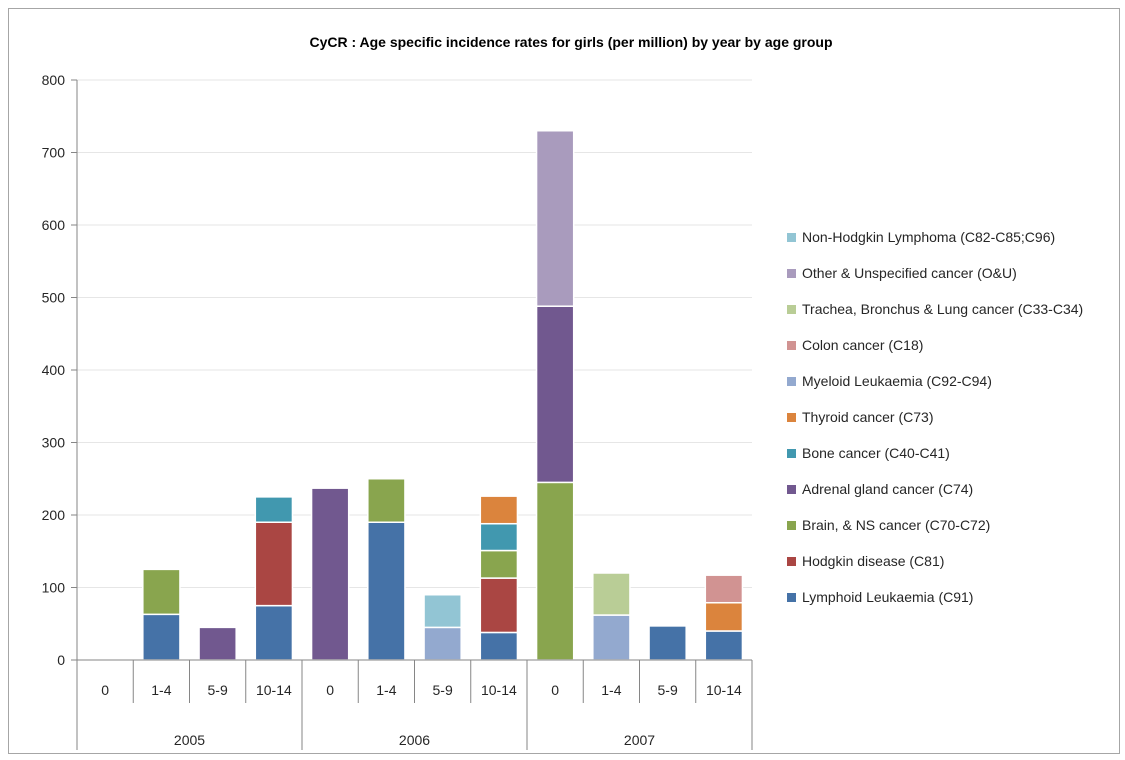  I want to click on x-group-label: 2007, so click(639, 740).